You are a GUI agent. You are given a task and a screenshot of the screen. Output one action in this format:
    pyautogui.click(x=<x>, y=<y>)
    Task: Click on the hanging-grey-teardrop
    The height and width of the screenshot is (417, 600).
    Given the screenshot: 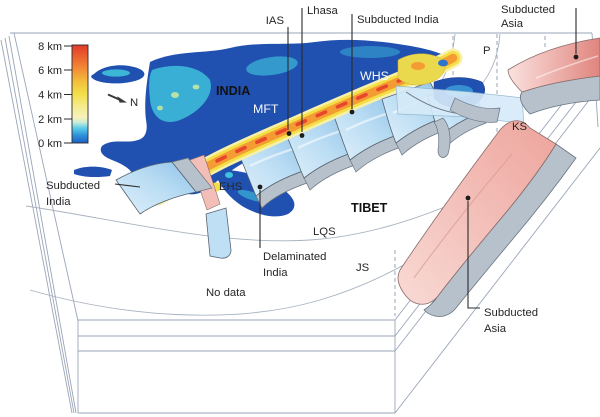 What is the action you would take?
    pyautogui.click(x=442, y=137)
    